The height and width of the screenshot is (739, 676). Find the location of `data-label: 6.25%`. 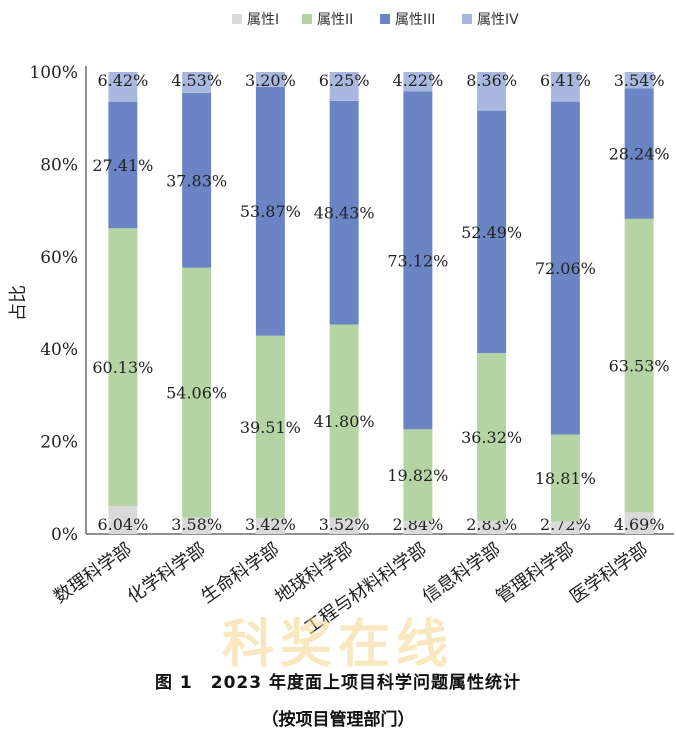

data-label: 6.25% is located at coordinates (344, 80).